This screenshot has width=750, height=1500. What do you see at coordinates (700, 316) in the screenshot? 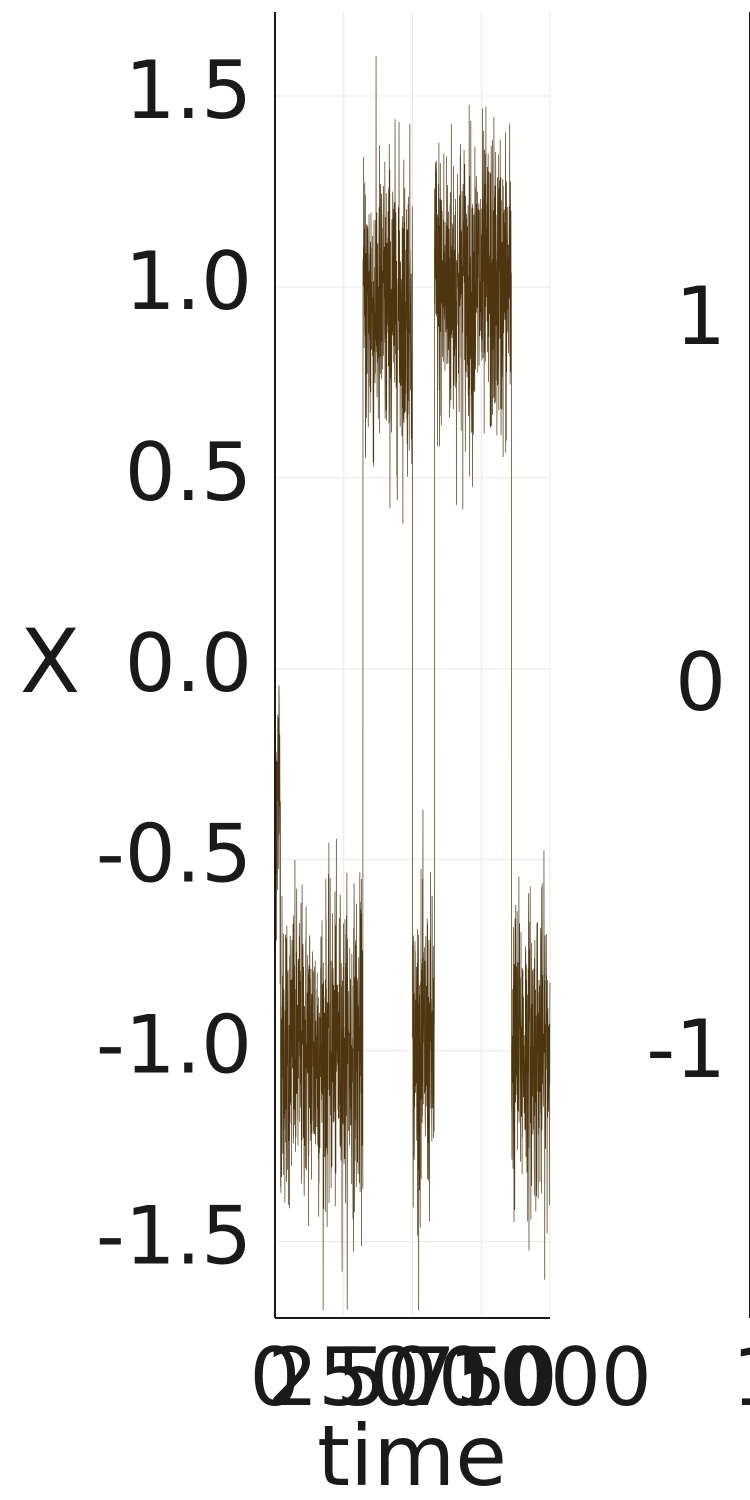
I see `second-panel-y-tick-label: 1` at bounding box center [700, 316].